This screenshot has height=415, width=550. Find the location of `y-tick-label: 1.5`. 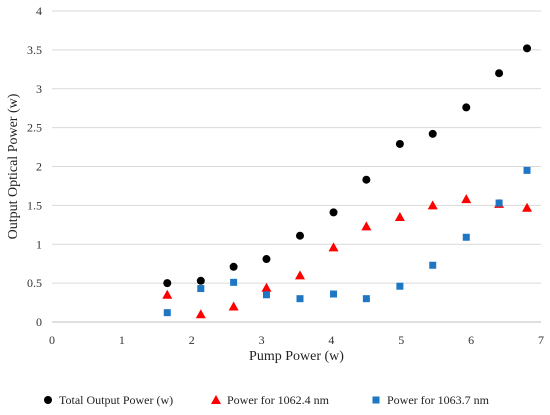

y-tick-label: 1.5 is located at coordinates (34, 205).